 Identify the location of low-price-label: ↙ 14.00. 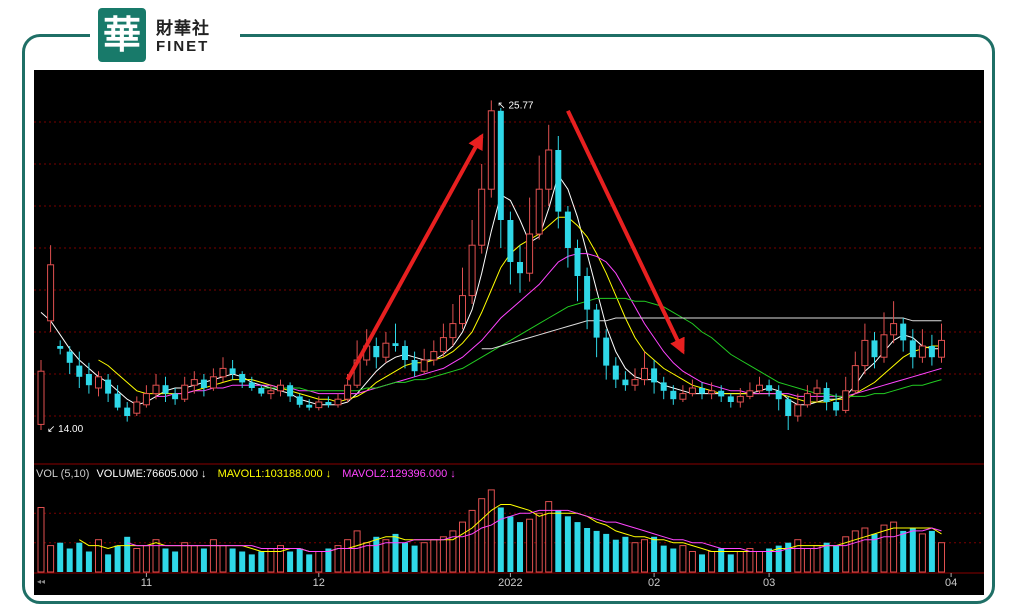
(65, 429).